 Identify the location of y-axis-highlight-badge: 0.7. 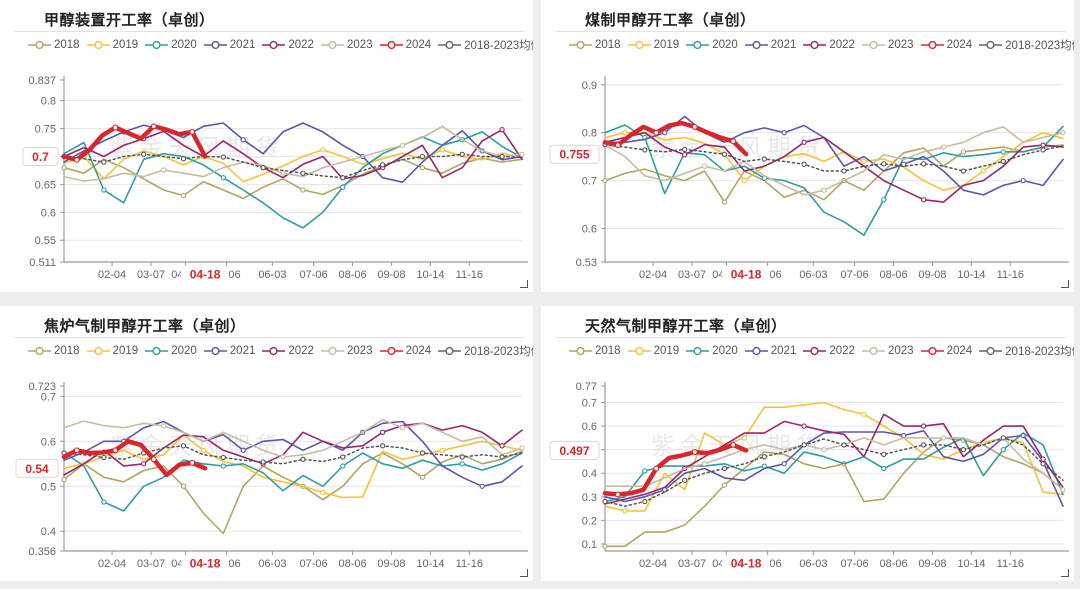
(40, 156).